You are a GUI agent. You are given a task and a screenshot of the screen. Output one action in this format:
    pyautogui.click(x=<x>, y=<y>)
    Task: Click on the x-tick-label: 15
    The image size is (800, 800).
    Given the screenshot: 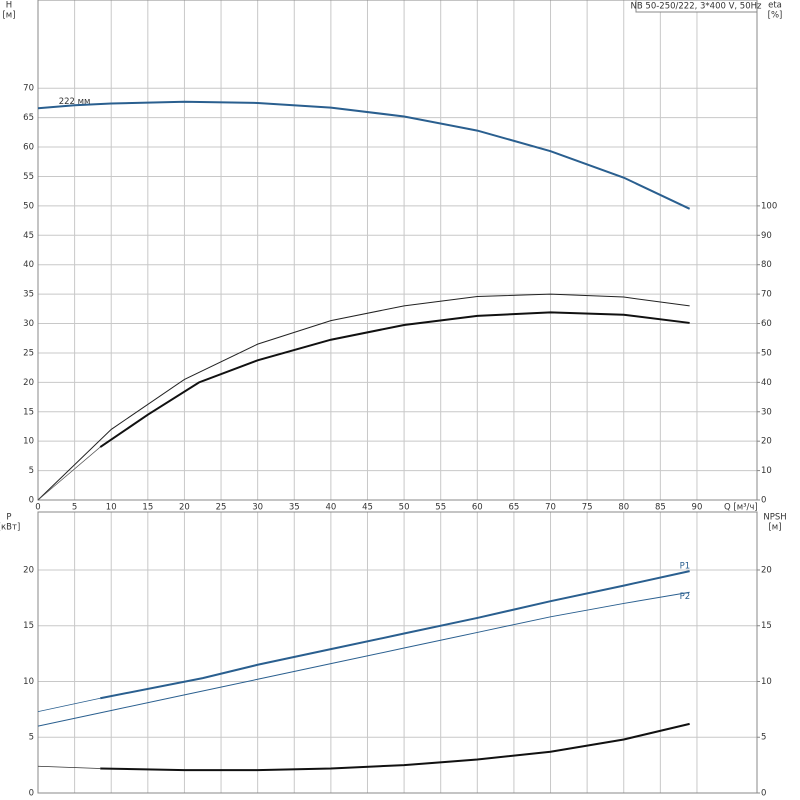 What is the action you would take?
    pyautogui.click(x=147, y=508)
    